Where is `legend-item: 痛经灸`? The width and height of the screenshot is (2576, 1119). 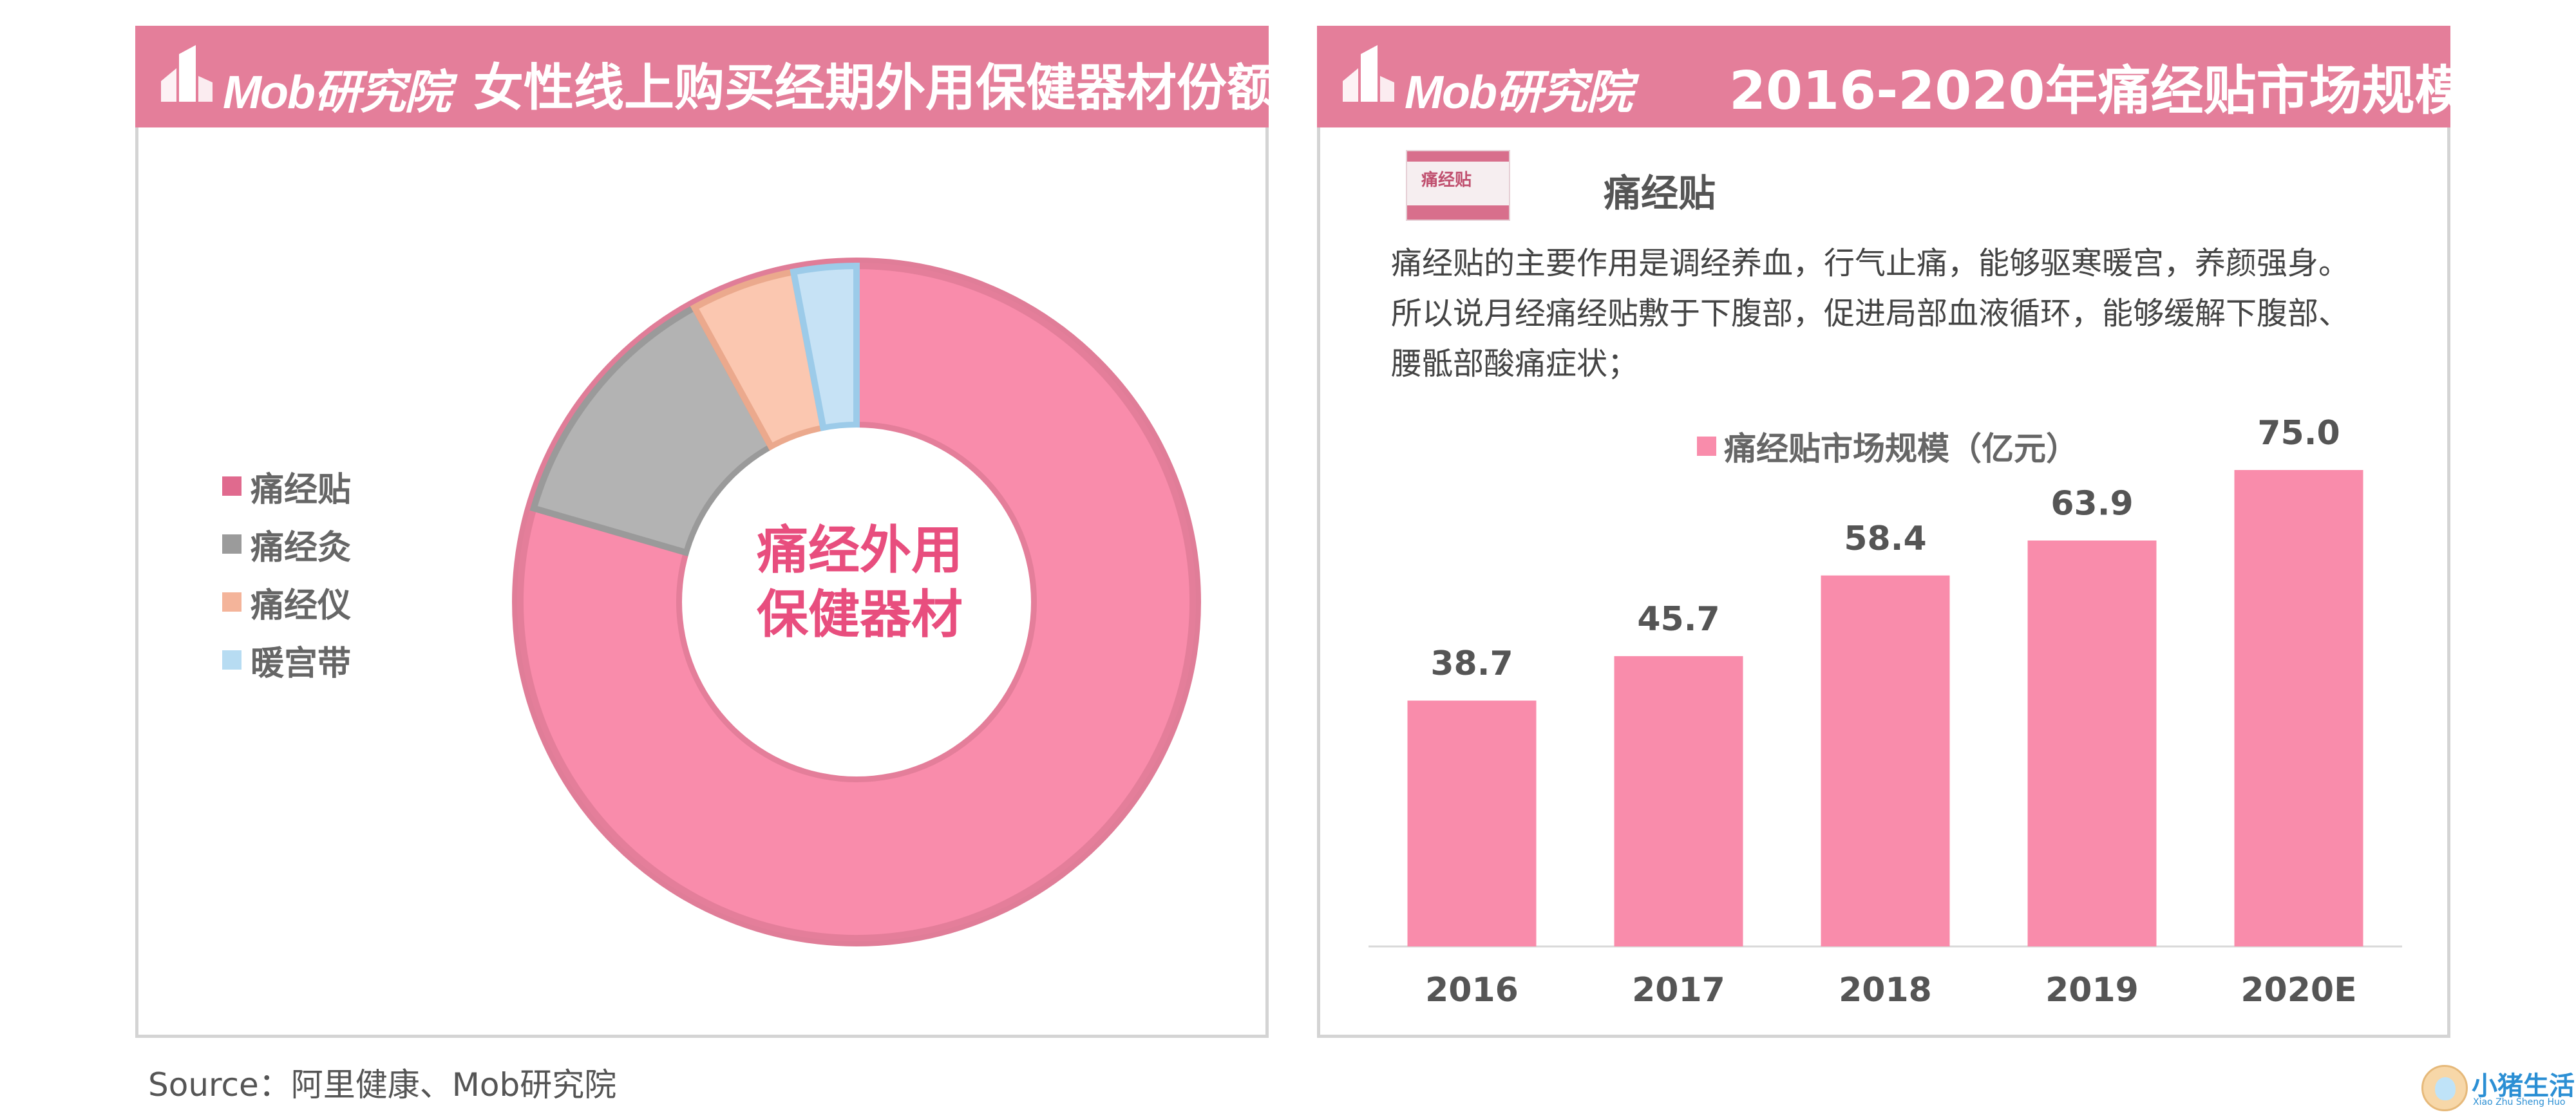 legend-item: 痛经灸 is located at coordinates (286, 544).